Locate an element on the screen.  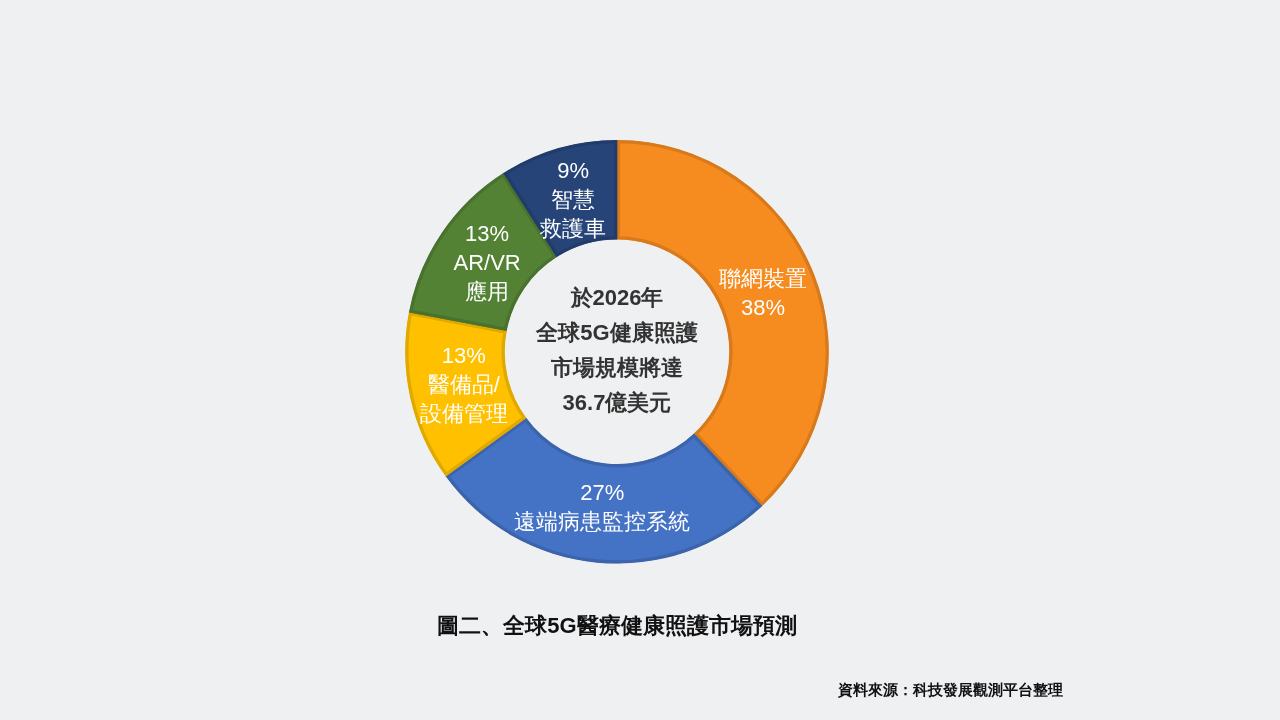
slice-label: 聯網裝置 is located at coordinates (763, 278).